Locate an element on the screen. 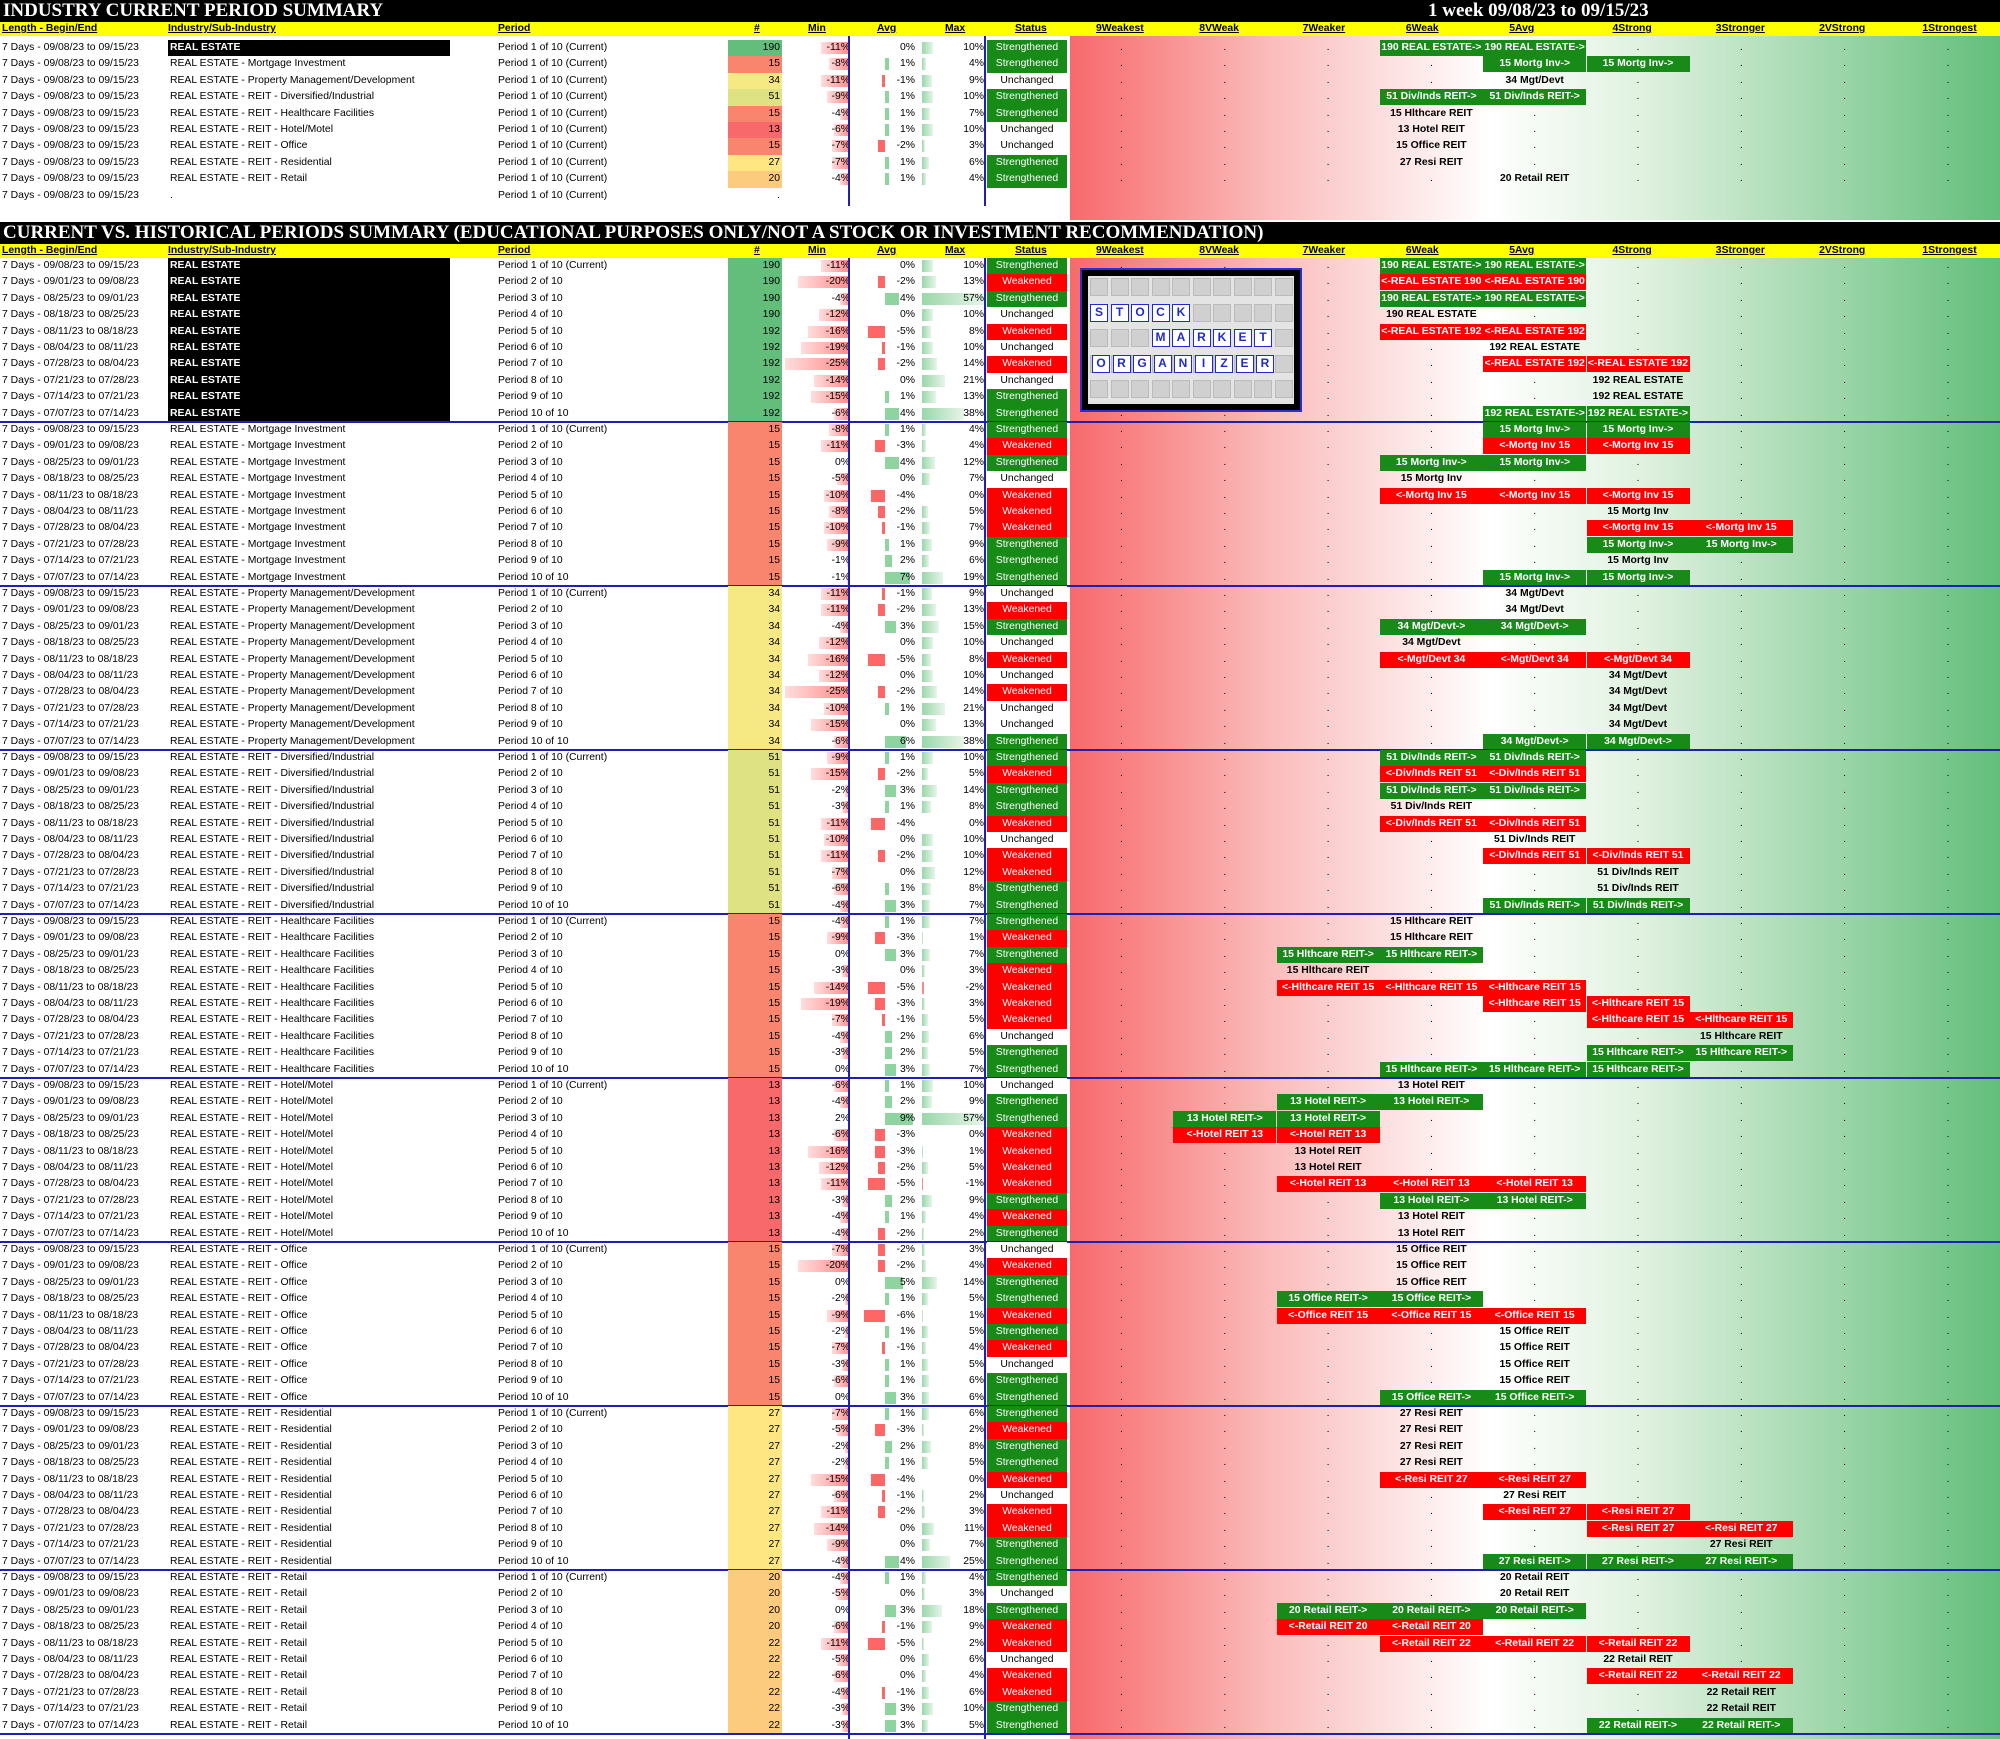  column-header-tier: 3Stronger is located at coordinates (1740, 28).